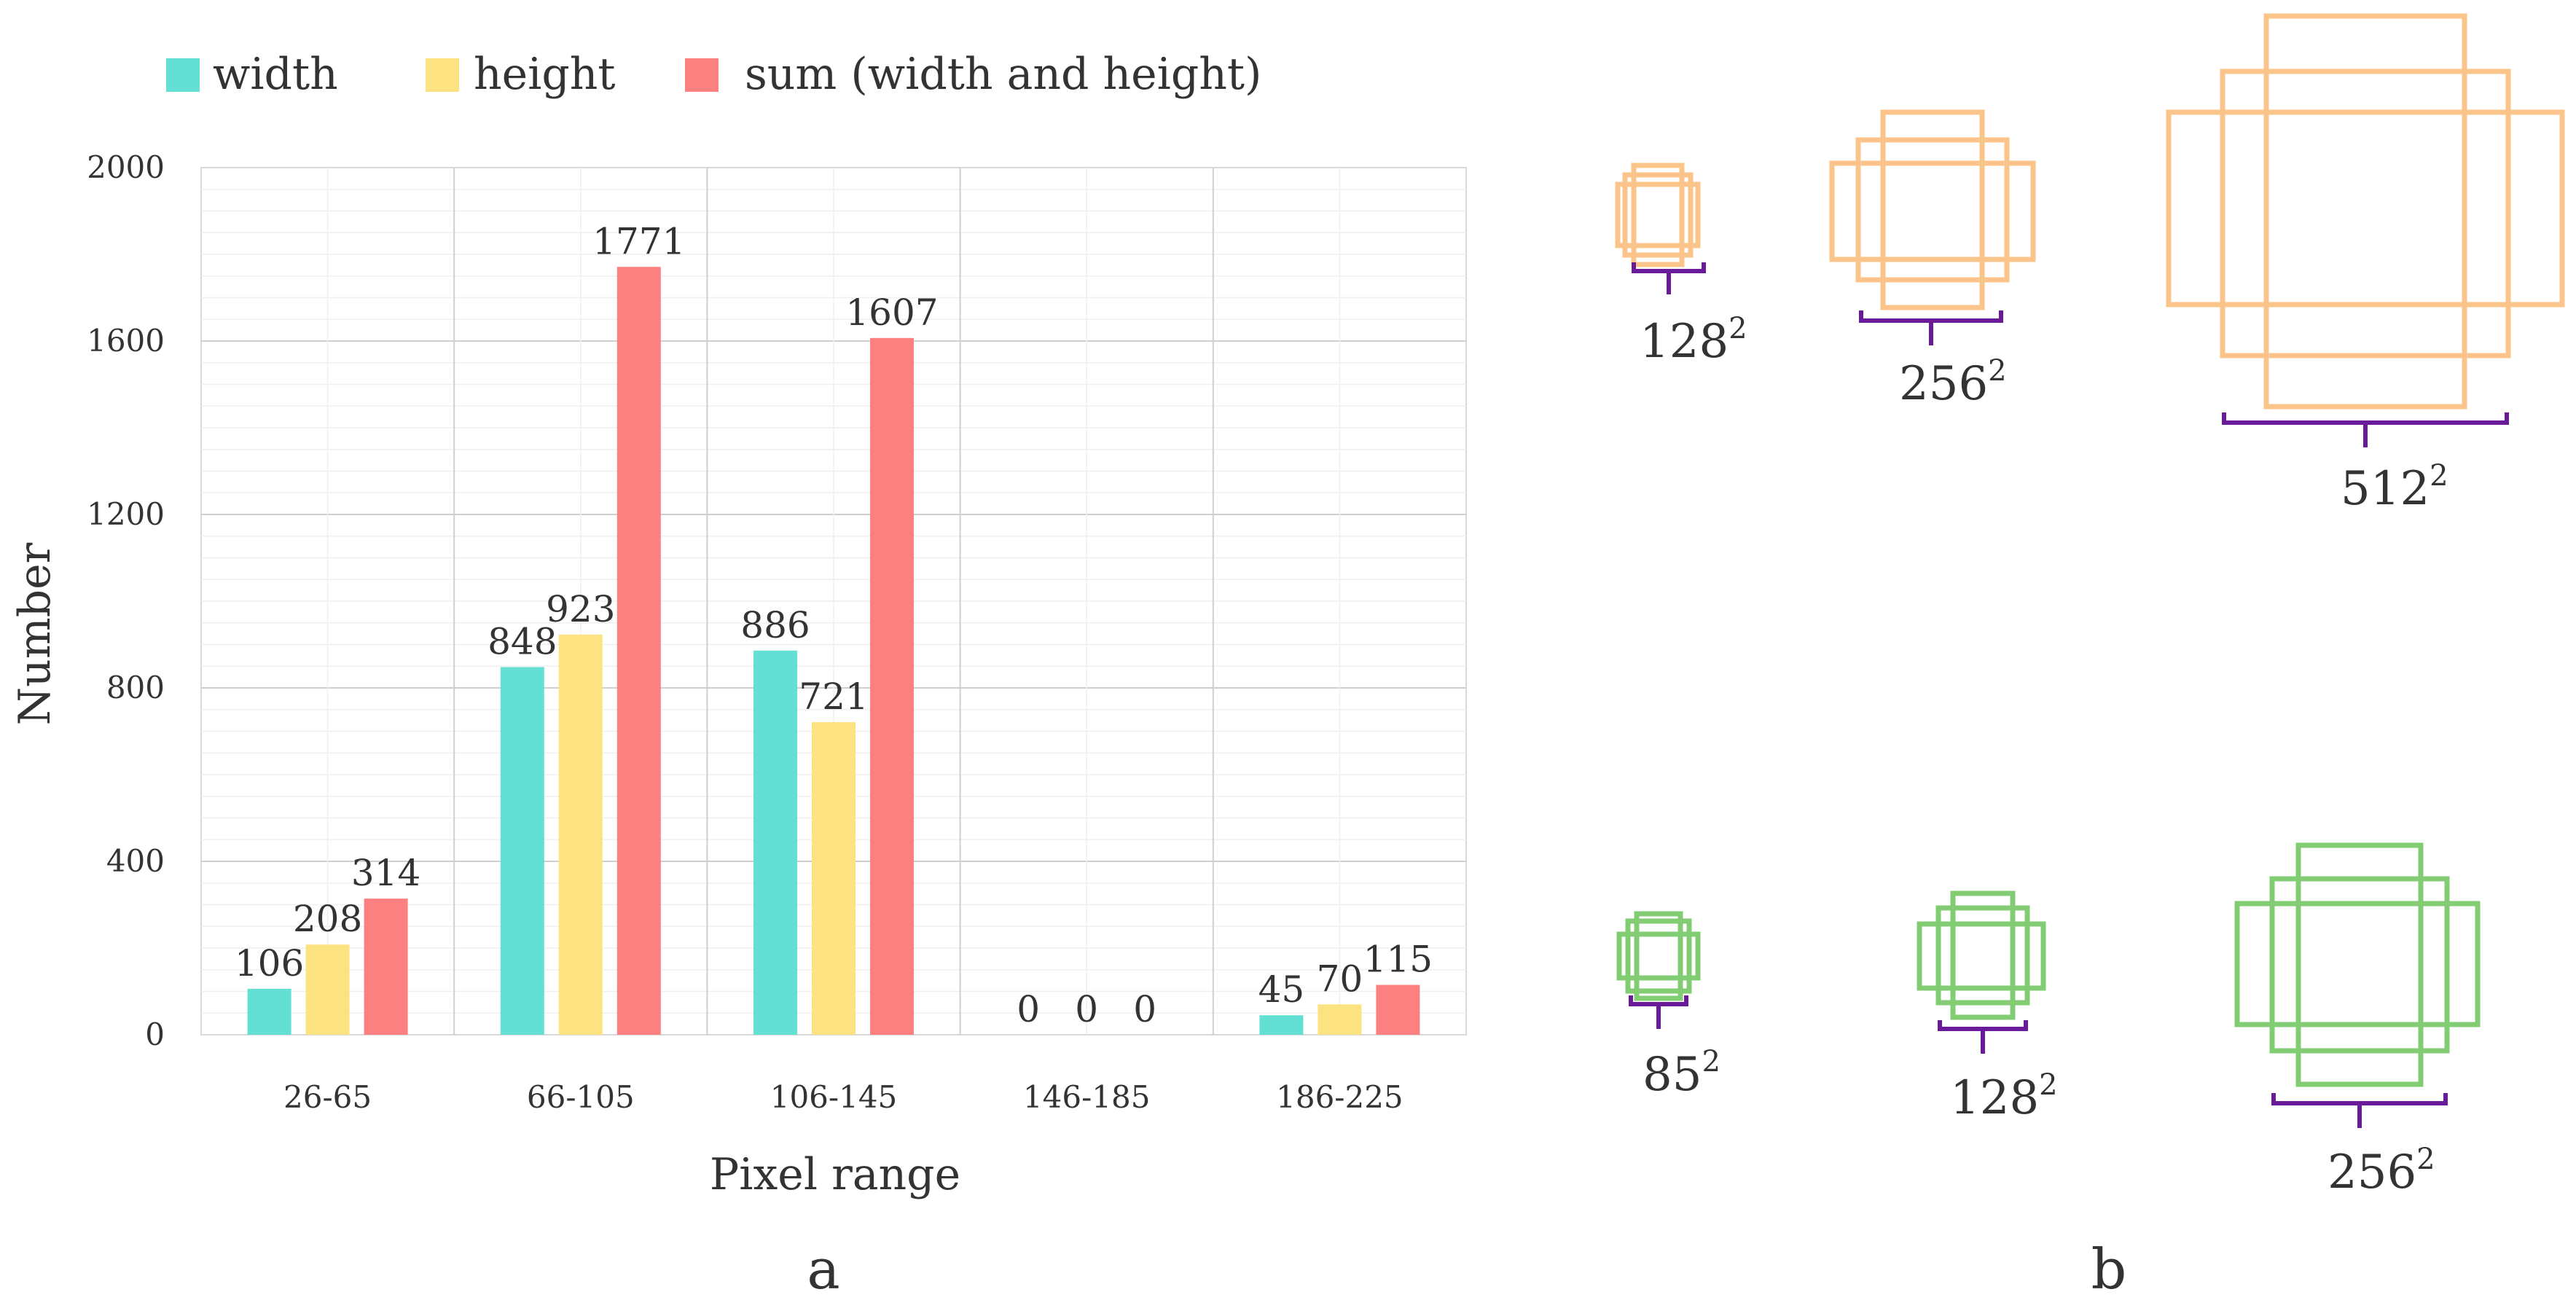 The width and height of the screenshot is (2576, 1300). What do you see at coordinates (580, 609) in the screenshot?
I see `data-label-height-66-105: 923` at bounding box center [580, 609].